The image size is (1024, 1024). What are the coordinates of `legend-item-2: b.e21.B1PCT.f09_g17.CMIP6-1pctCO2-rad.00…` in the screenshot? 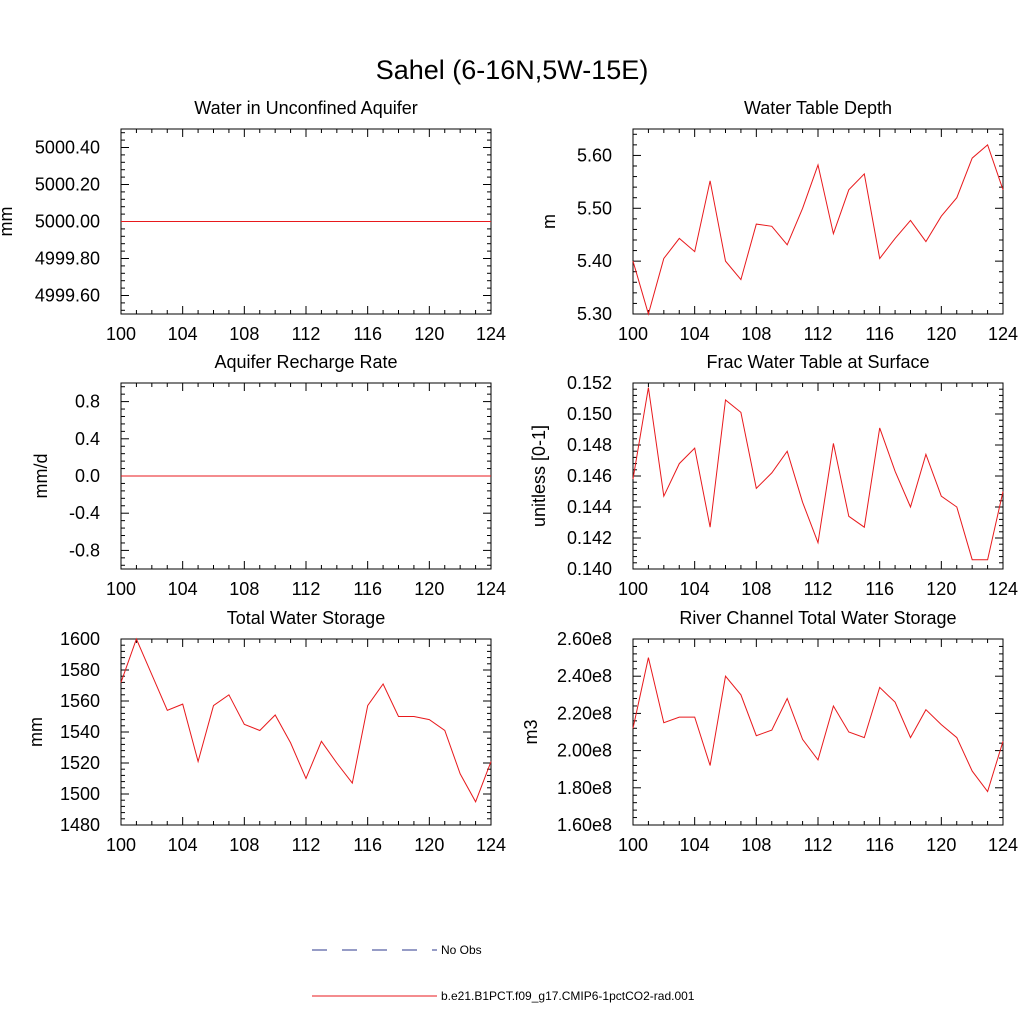 It's located at (503, 996).